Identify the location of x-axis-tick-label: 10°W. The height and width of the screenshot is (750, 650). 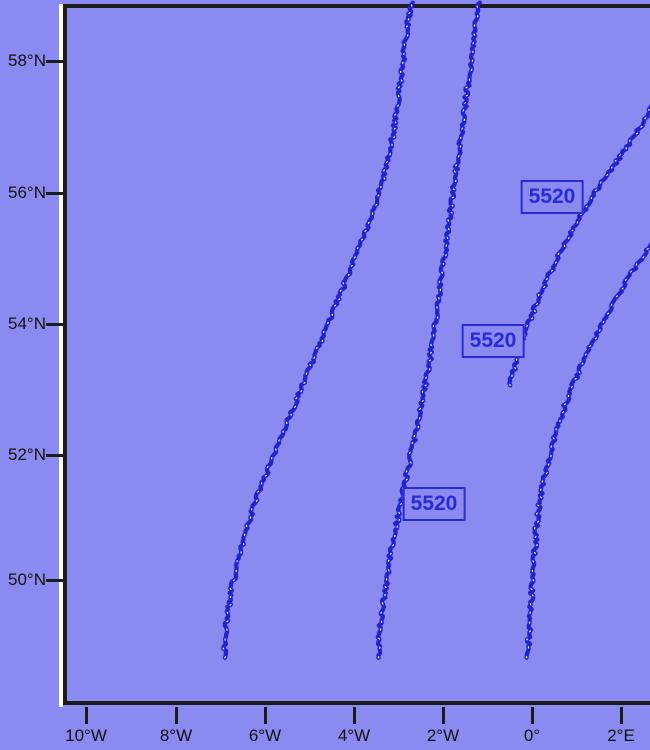
(86, 735).